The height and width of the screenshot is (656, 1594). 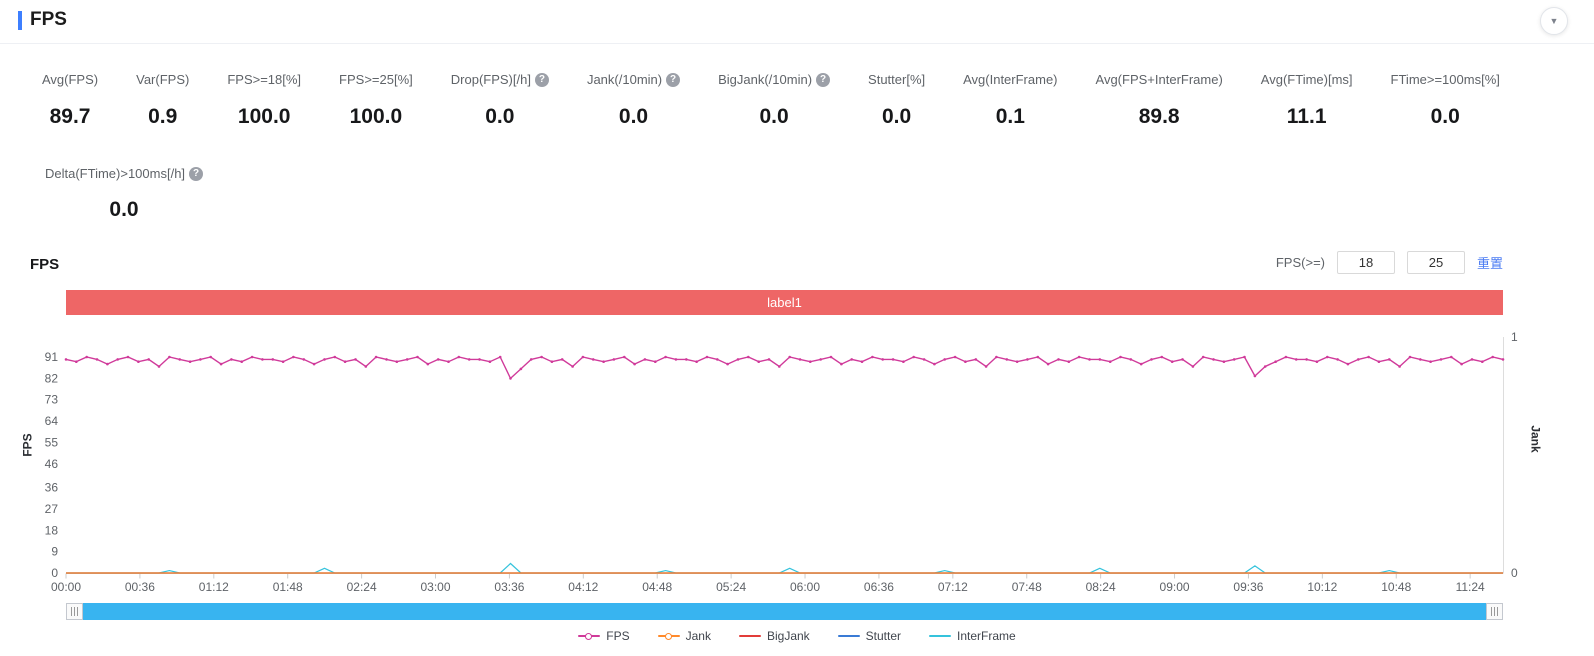 What do you see at coordinates (27, 445) in the screenshot?
I see `left-axis-title: FPS` at bounding box center [27, 445].